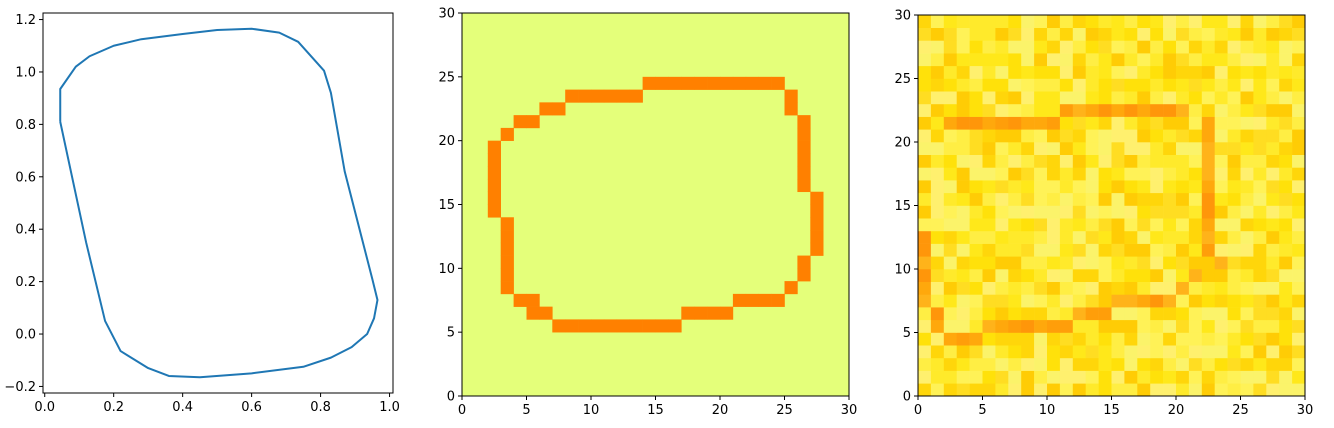 Image resolution: width=1334 pixels, height=428 pixels. What do you see at coordinates (182, 407) in the screenshot?
I see `x-tick-label: 0.4` at bounding box center [182, 407].